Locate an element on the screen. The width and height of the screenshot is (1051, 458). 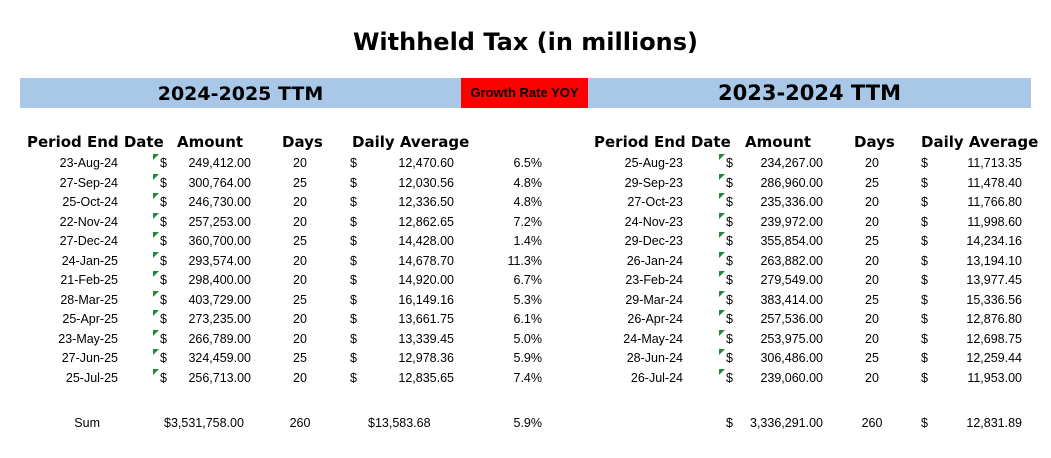
left-cell-amount: 360,700.00 is located at coordinates (219, 241).